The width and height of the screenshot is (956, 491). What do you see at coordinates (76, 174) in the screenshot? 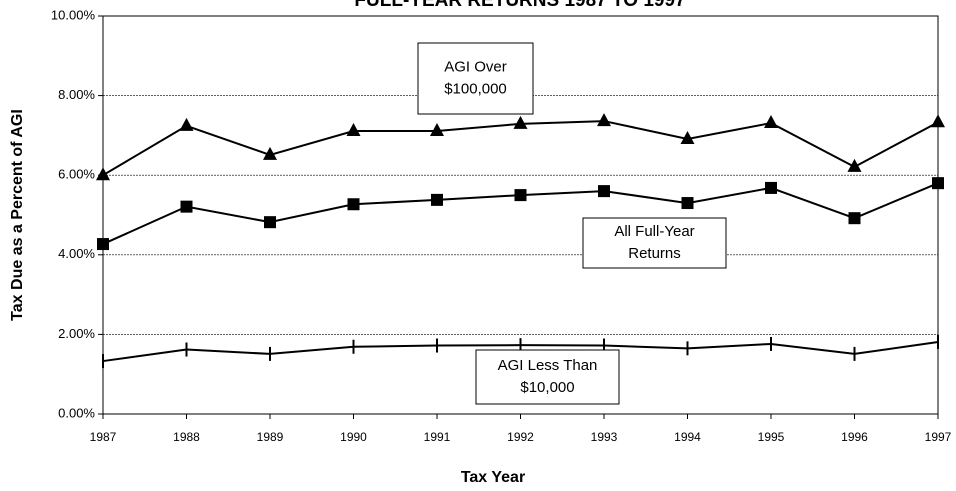
I see `y-tick-label: 6.00%` at bounding box center [76, 174].